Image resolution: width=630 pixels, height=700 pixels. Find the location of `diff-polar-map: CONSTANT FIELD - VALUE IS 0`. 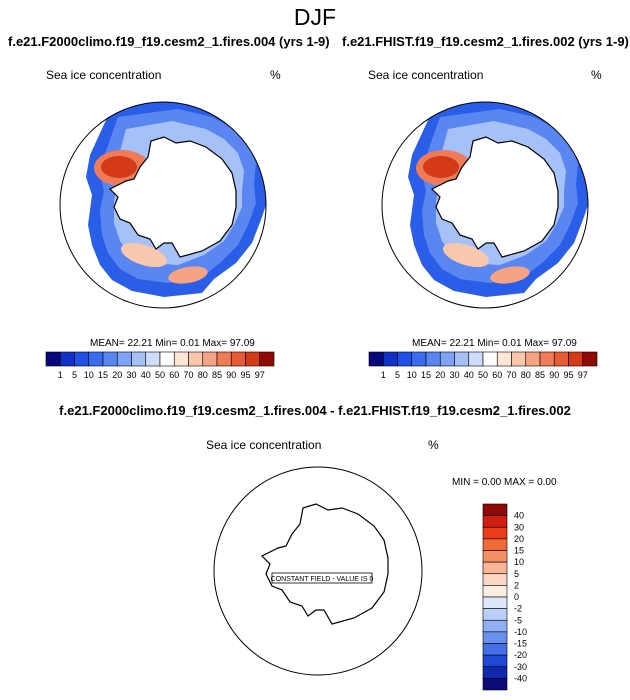

diff-polar-map: CONSTANT FIELD - VALUE IS 0 is located at coordinates (318, 571).